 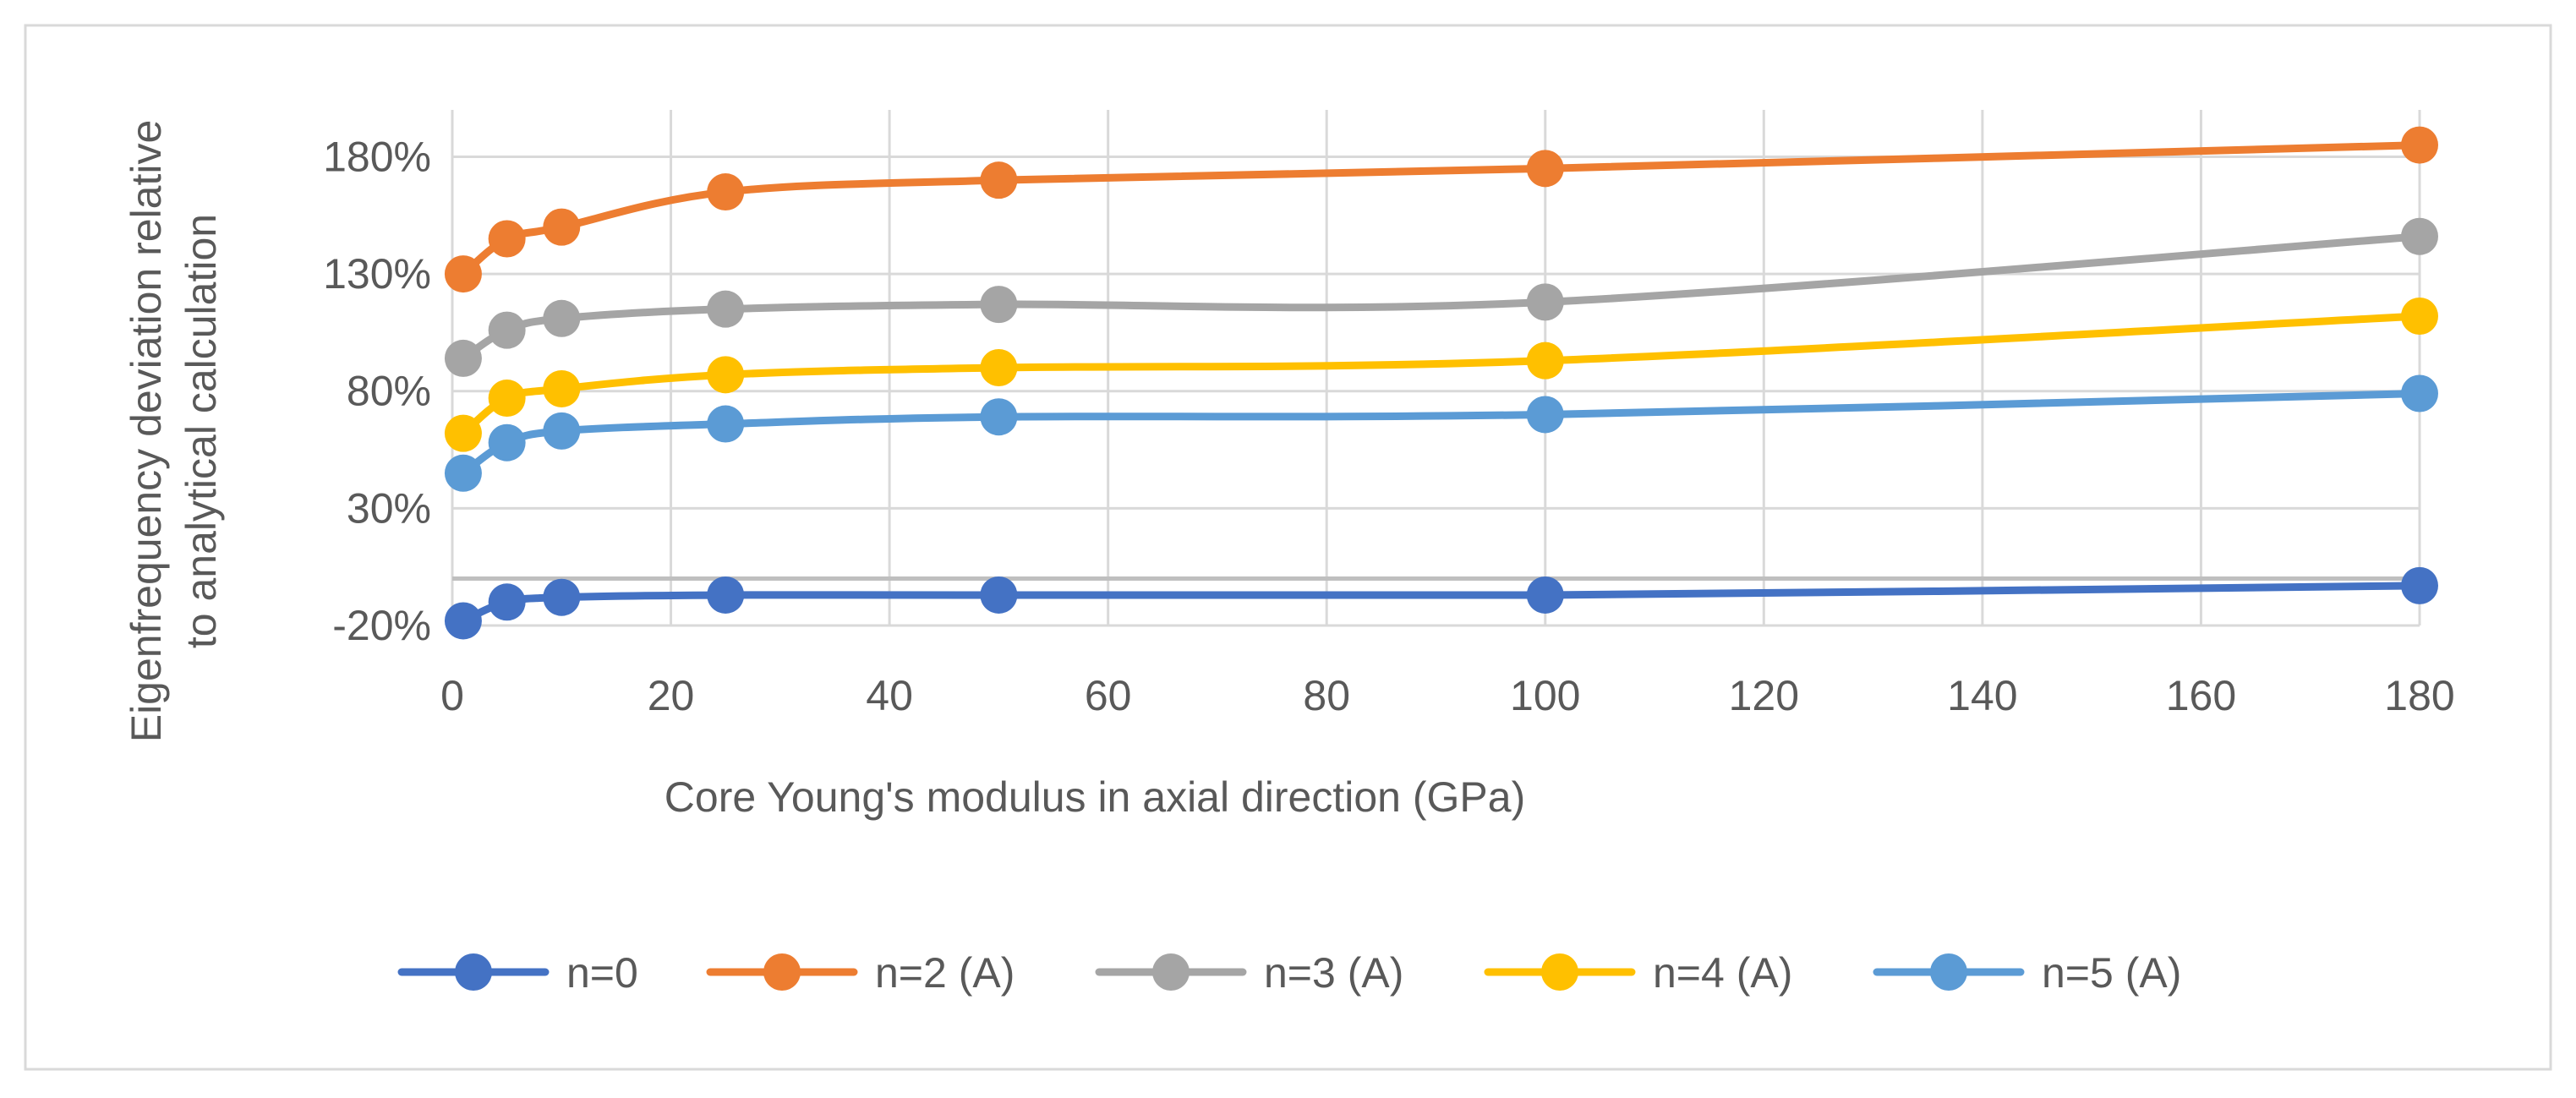 I want to click on legend-label: n=3 (A), so click(x=1333, y=973).